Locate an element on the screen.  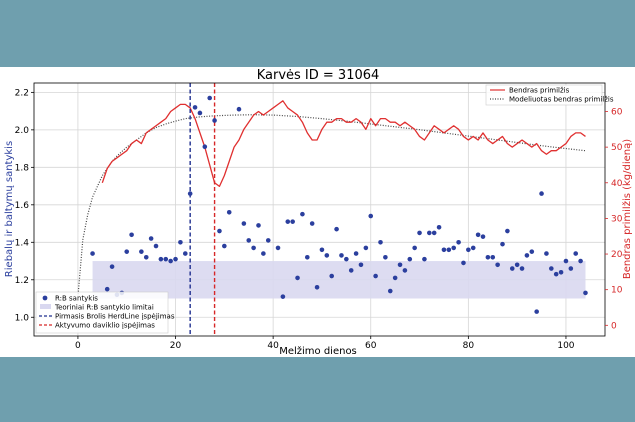
left-tick-label: 1.6 is located at coordinates (22, 206).